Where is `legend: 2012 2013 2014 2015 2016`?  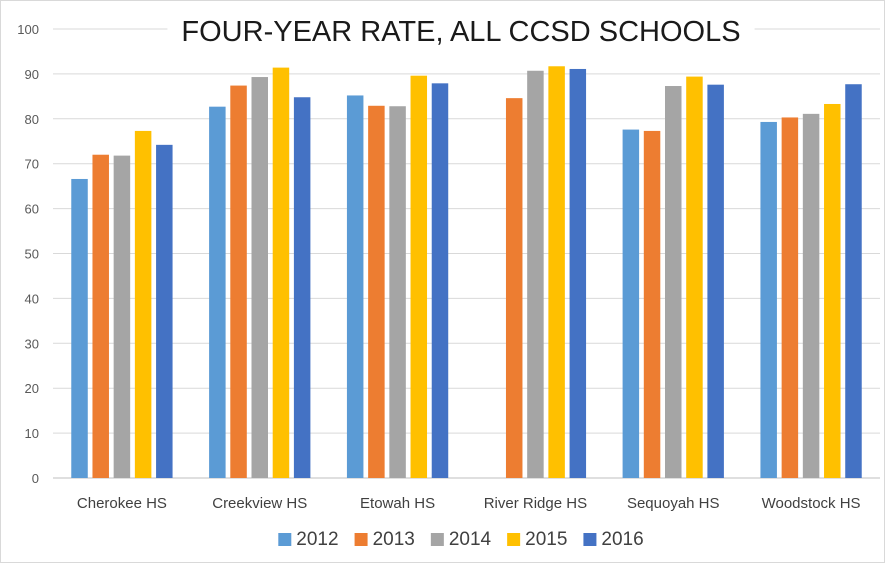 legend: 2012 2013 2014 2015 2016 is located at coordinates (461, 539).